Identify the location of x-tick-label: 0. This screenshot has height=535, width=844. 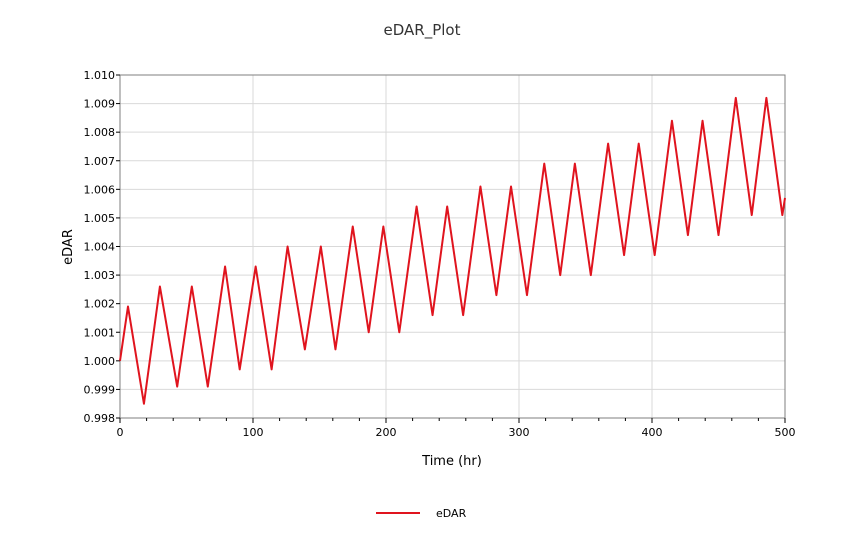
(120, 432).